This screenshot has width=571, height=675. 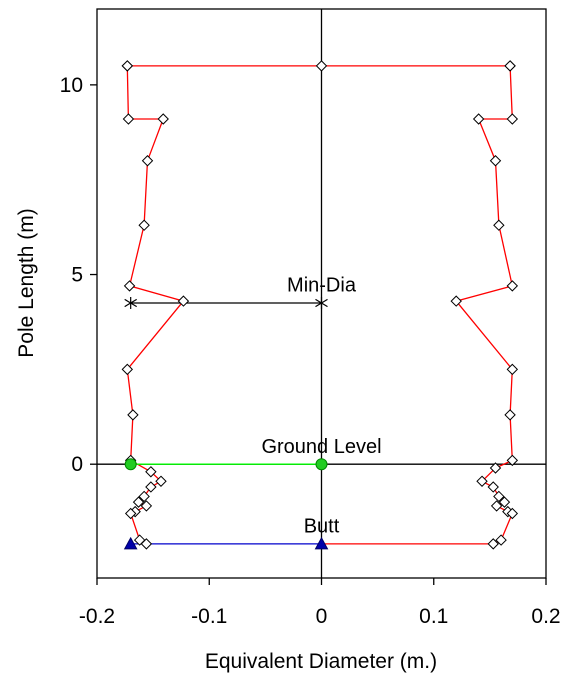 I want to click on x-axis-title: Equivalent Diameter (m.), so click(x=321, y=661).